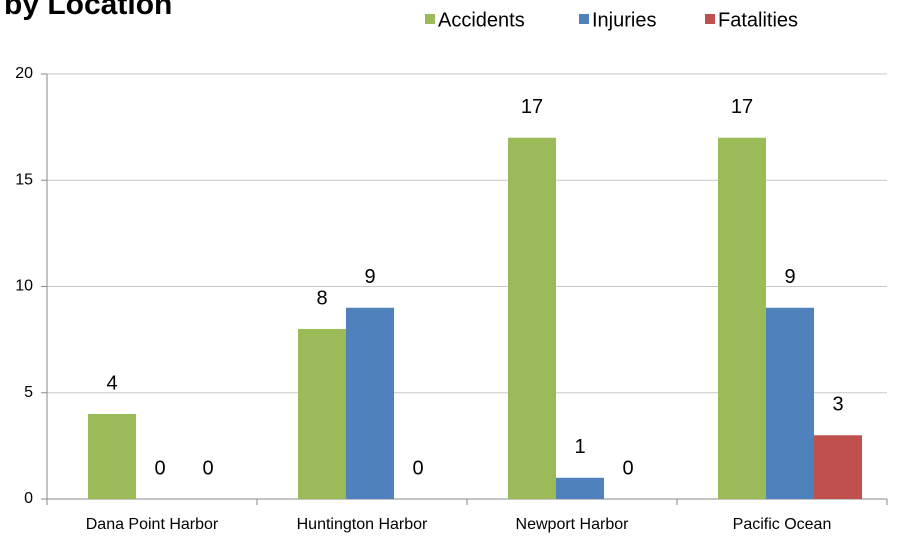 This screenshot has height=541, width=898. Describe the element at coordinates (111, 383) in the screenshot. I see `data-label: 4` at that location.